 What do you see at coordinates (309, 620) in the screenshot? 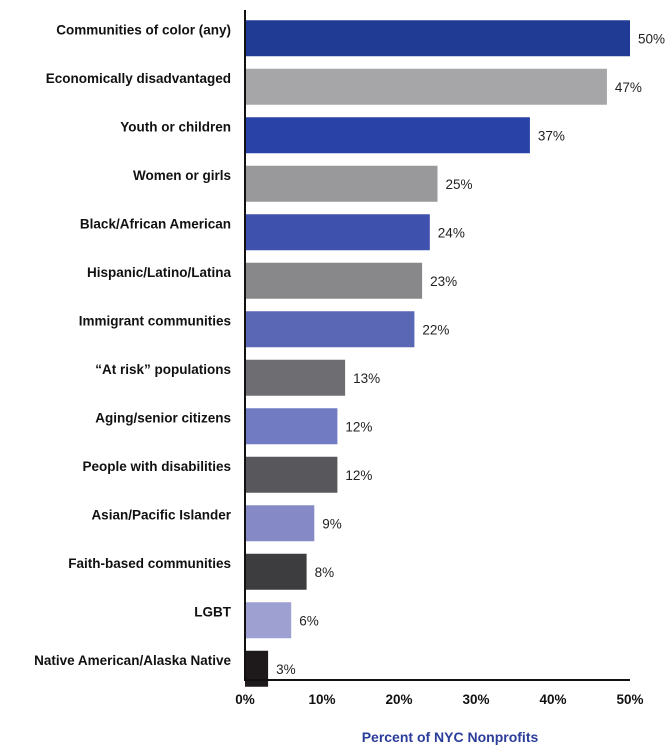
I see `value-label-12: 6%` at bounding box center [309, 620].